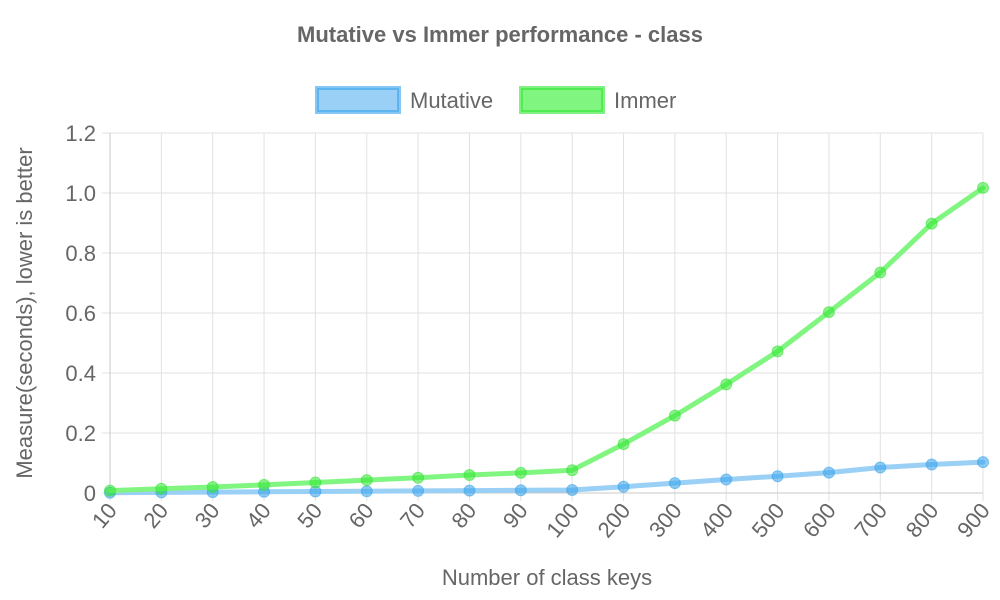 The width and height of the screenshot is (1000, 600). I want to click on legend-item-immer: Immer, so click(597, 100).